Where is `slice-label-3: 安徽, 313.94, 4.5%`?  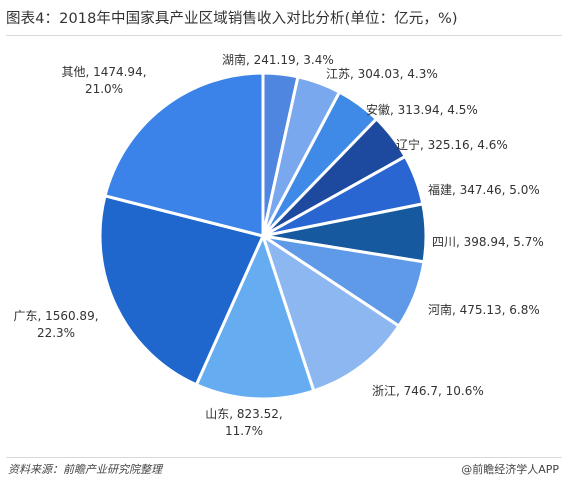 slice-label-3: 安徽, 313.94, 4.5% is located at coordinates (422, 109).